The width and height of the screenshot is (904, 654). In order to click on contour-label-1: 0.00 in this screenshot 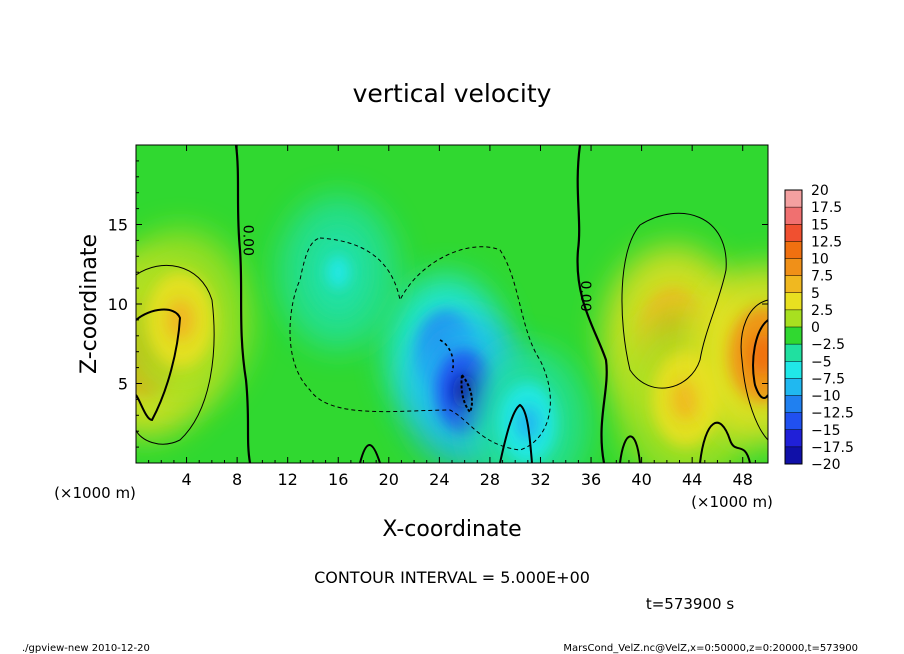, I will do `click(585, 295)`.